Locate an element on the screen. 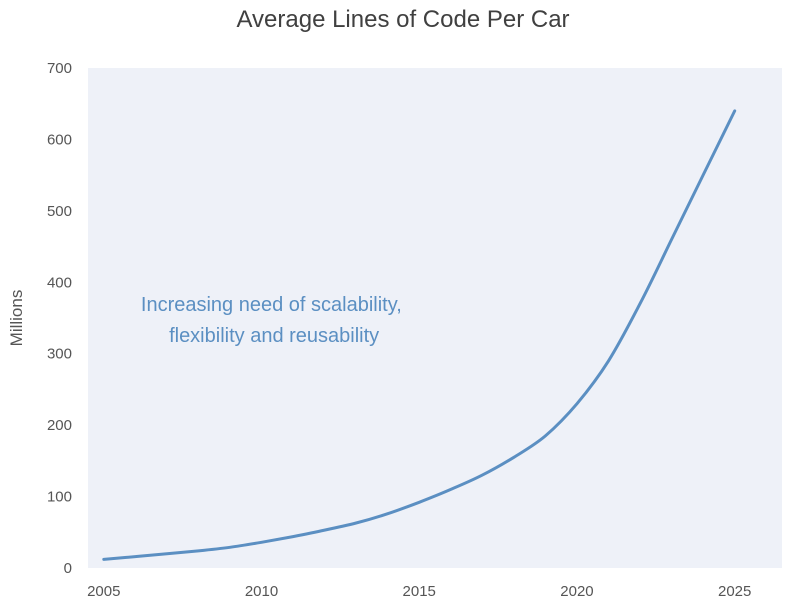 The height and width of the screenshot is (611, 800). annotation-line-2: flexibility and reusability is located at coordinates (274, 336).